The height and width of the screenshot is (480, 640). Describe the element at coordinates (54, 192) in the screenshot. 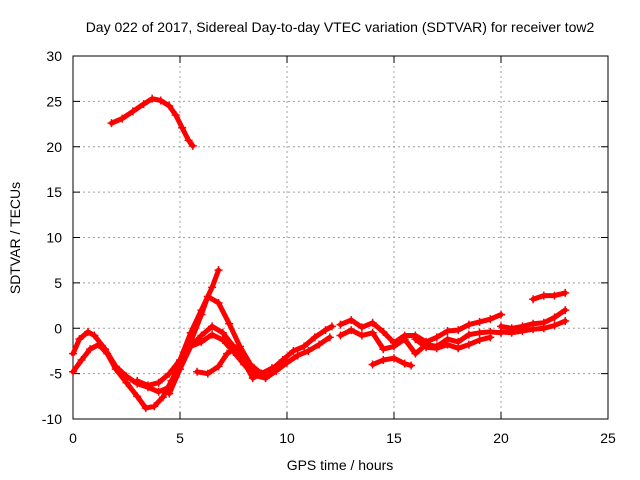

I see `y-tick-label: 15` at that location.